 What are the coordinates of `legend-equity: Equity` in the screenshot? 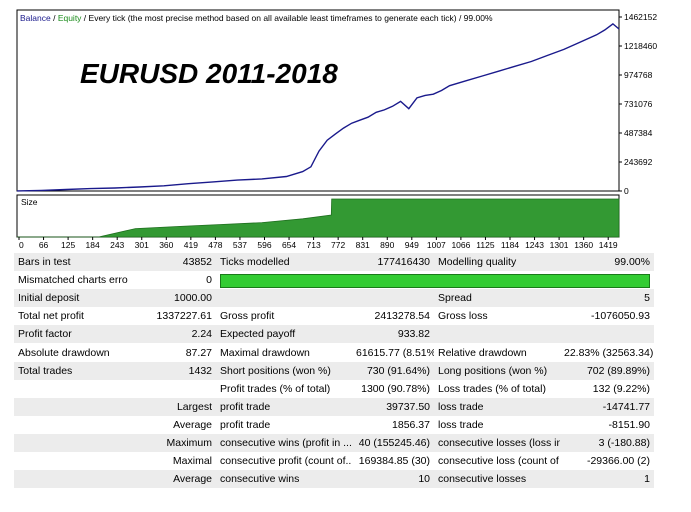 It's located at (70, 18).